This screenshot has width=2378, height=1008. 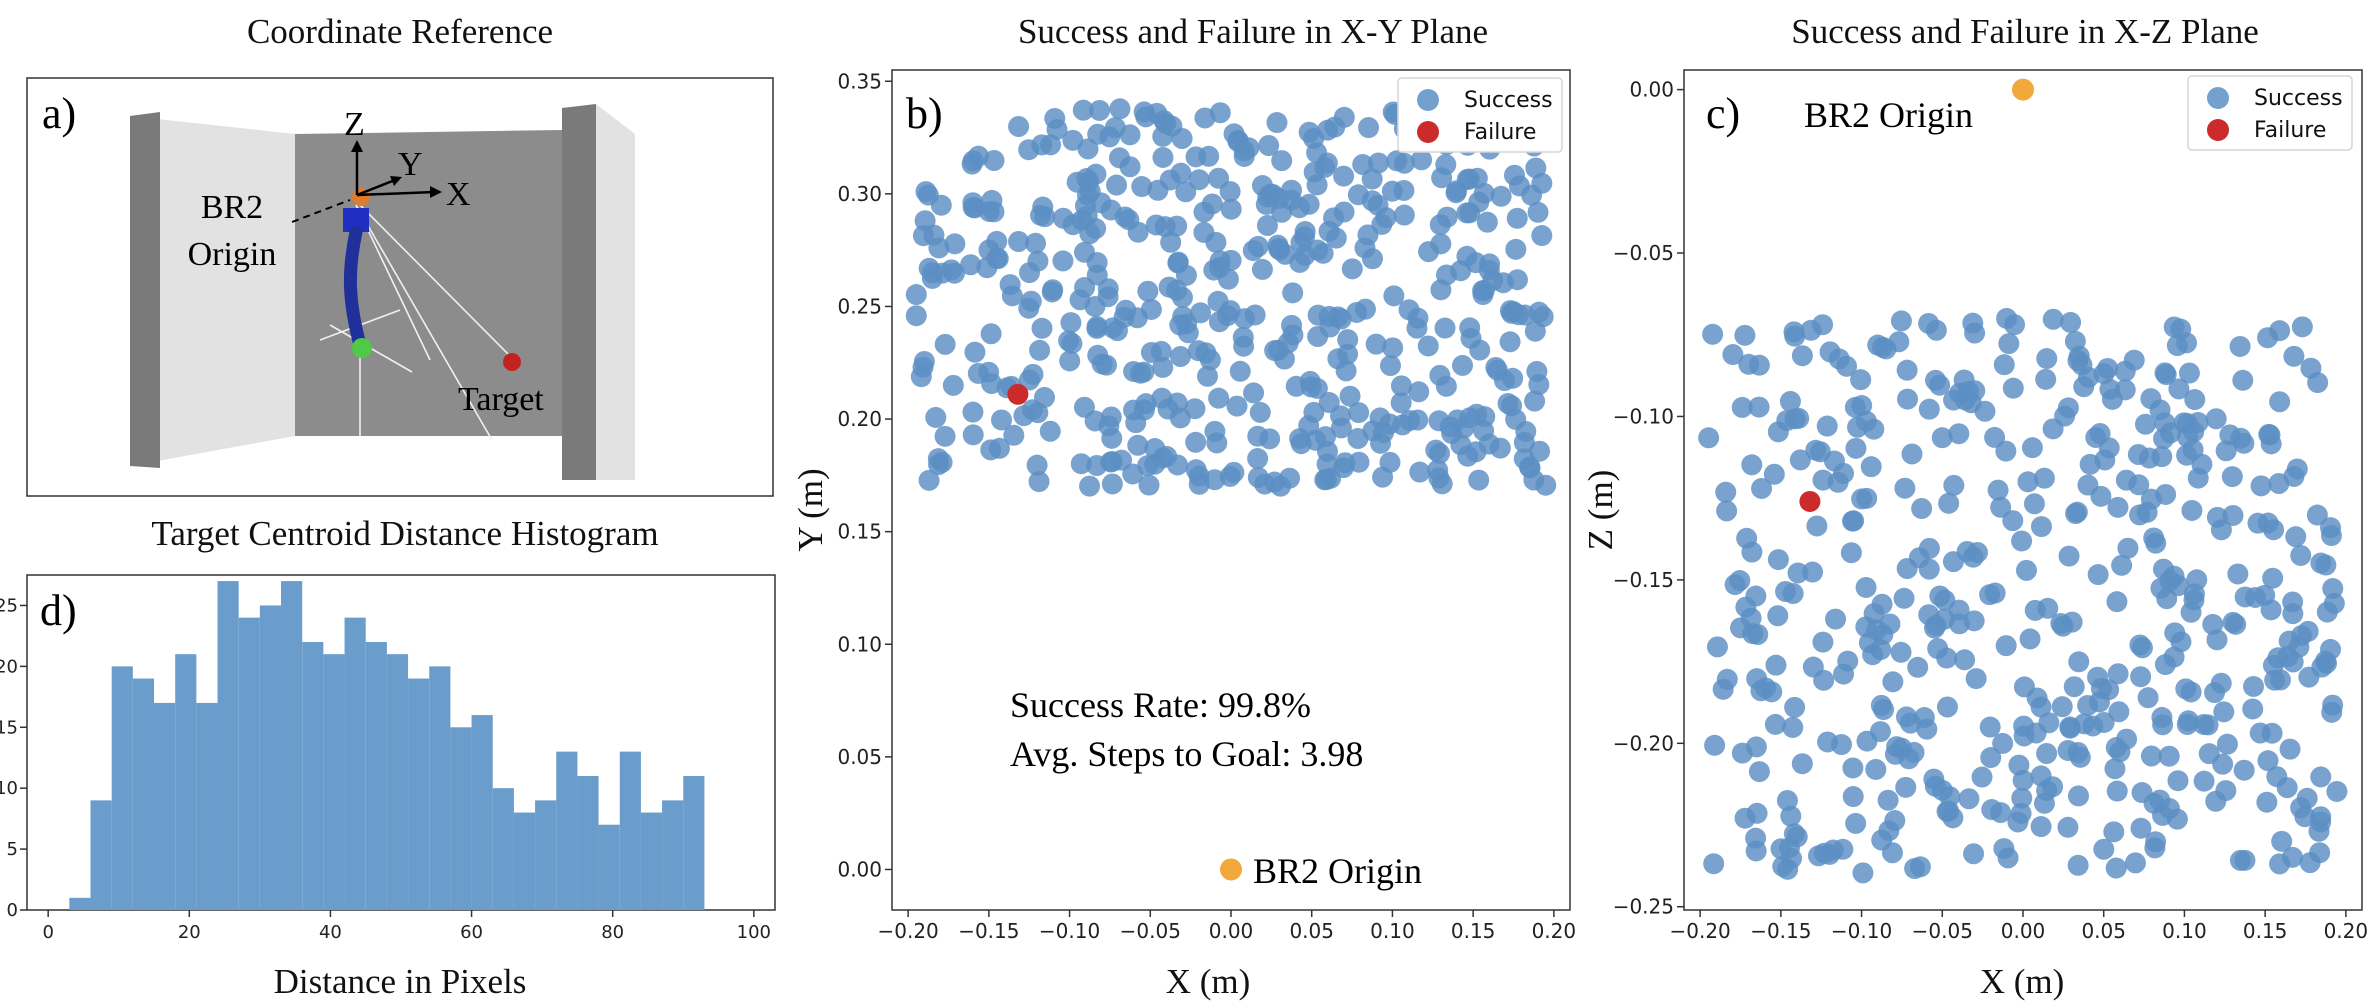 I want to click on left-pillar, so click(x=145, y=290).